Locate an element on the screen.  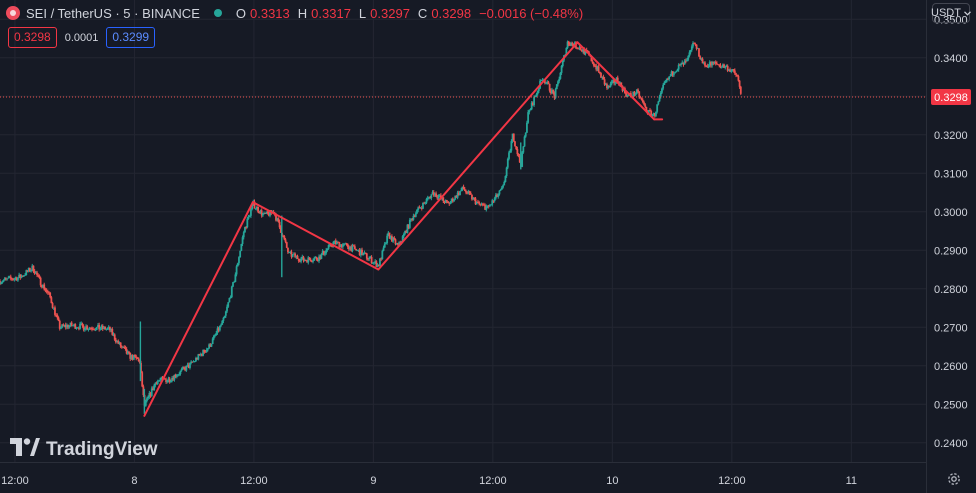
sell-button: 0.3298 is located at coordinates (32, 37).